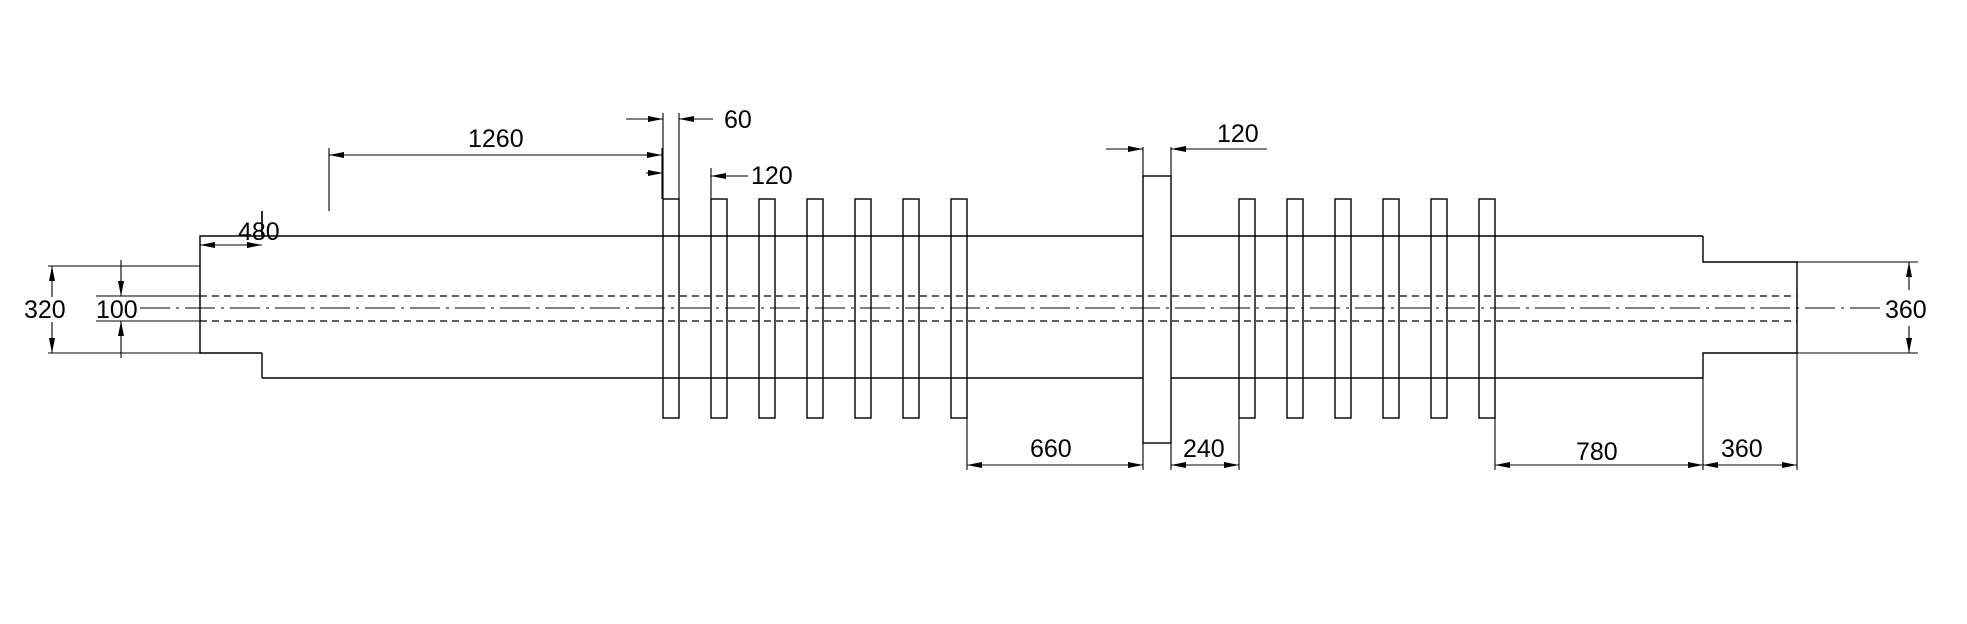 This screenshot has height=624, width=1967. Describe the element at coordinates (689, 152) in the screenshot. I see `dim-60: 60` at that location.